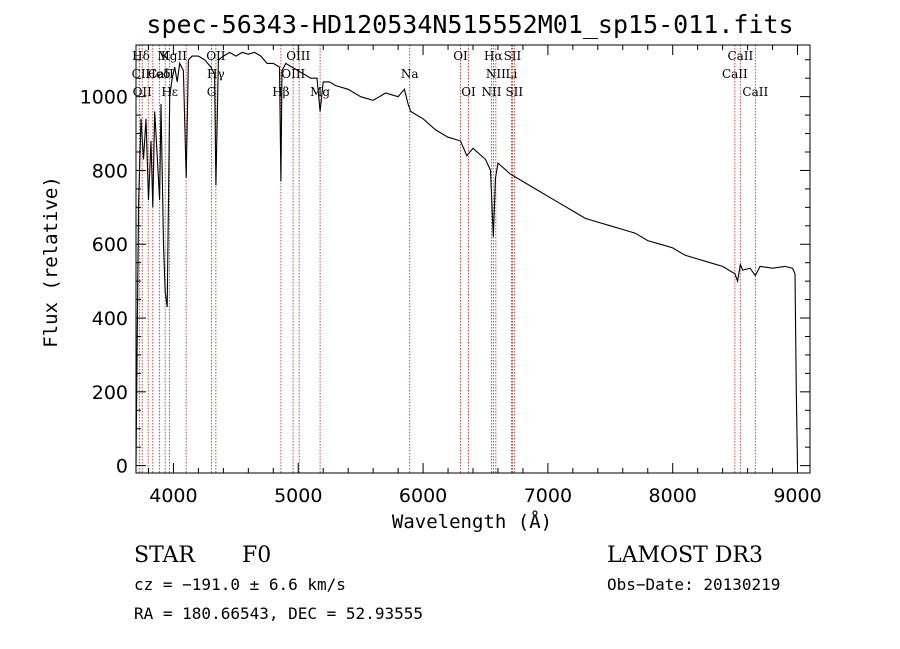 This screenshot has height=649, width=900. I want to click on spectral-line-label: Mg, so click(320, 92).